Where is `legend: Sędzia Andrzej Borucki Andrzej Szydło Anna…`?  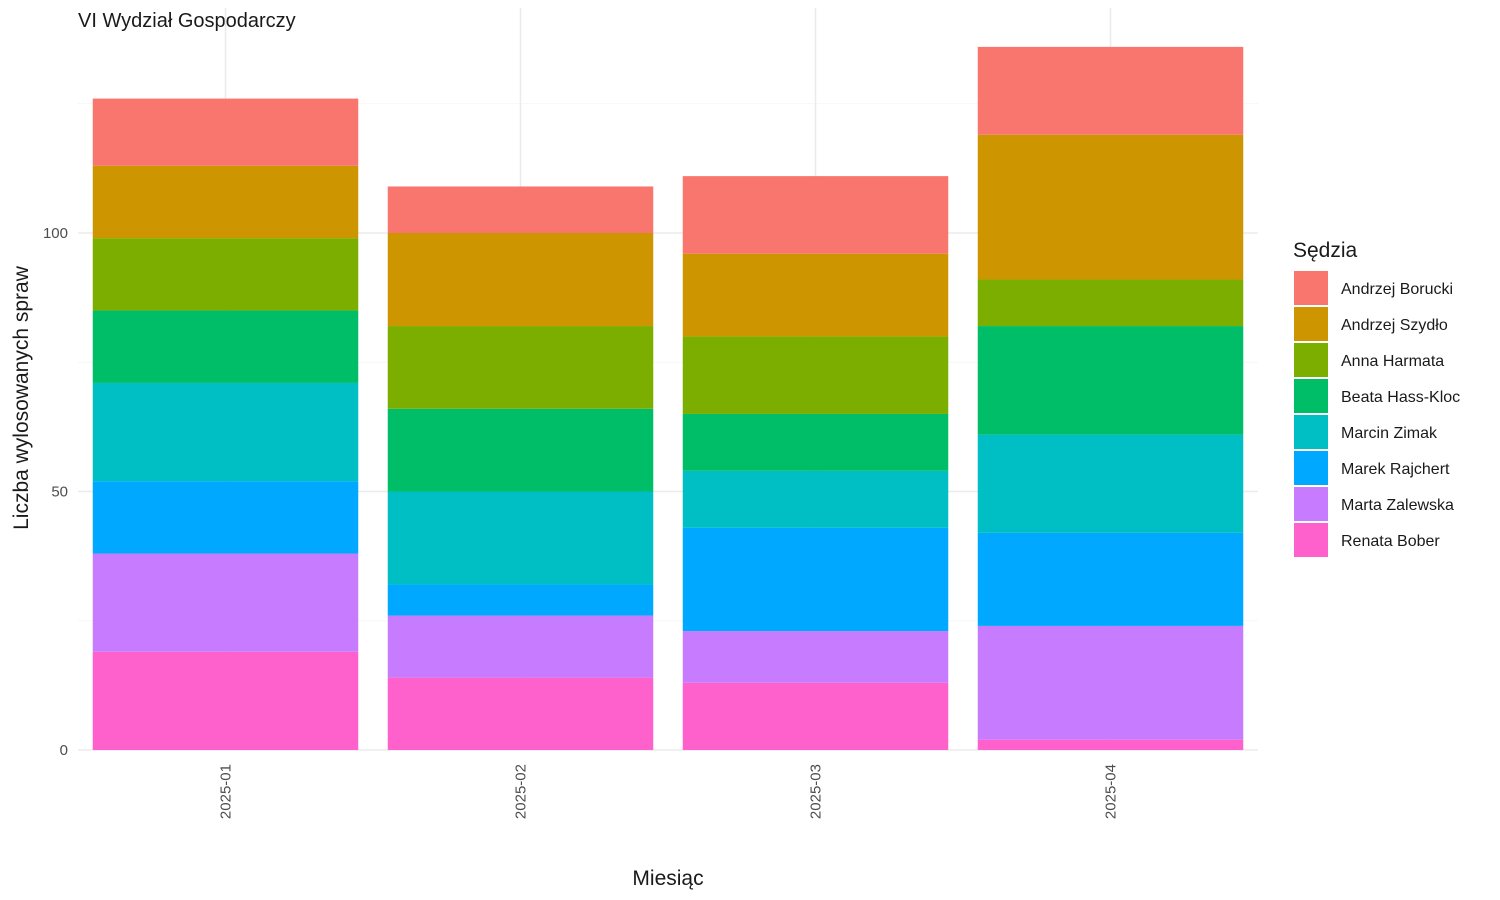
legend: Sędzia Andrzej Borucki Andrzej Szydło Anna… is located at coordinates (1376, 398).